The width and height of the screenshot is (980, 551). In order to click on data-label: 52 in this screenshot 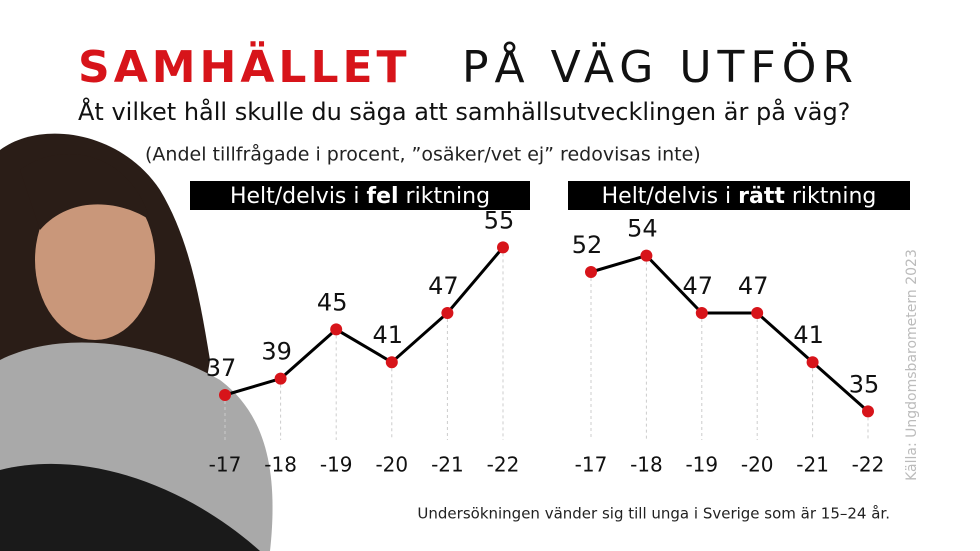, I will do `click(587, 245)`.